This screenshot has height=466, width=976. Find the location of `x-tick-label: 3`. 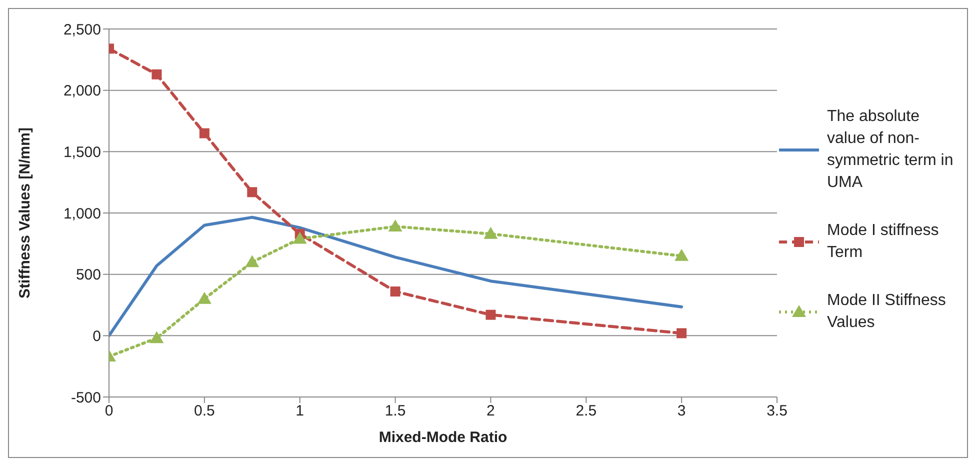

x-tick-label: 3 is located at coordinates (681, 411).